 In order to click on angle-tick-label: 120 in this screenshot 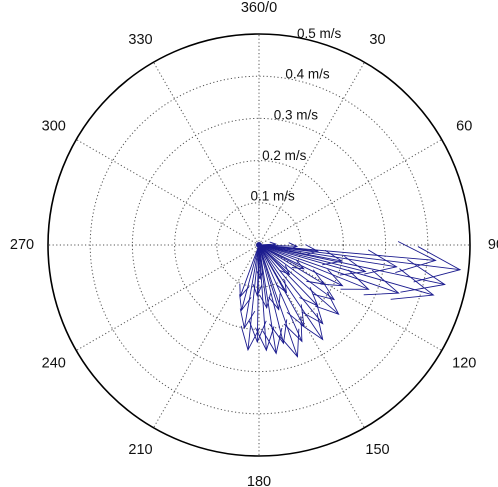, I will do `click(464, 364)`.